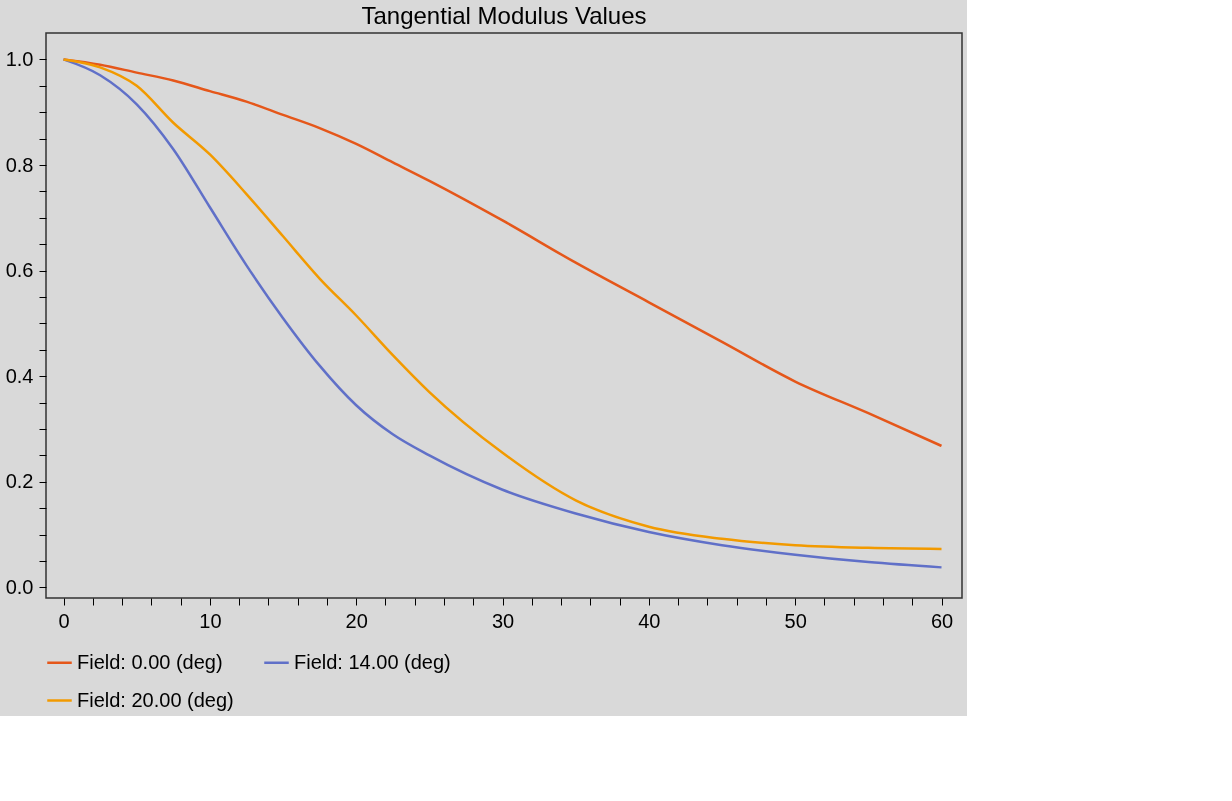 This screenshot has width=1232, height=801. Describe the element at coordinates (19, 164) in the screenshot. I see `y-tick-label: 0.8` at that location.